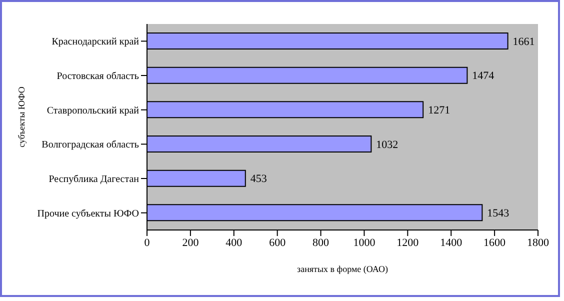 This screenshot has width=564, height=301. Describe the element at coordinates (91, 145) in the screenshot. I see `y-tick-label: Волгоградская область` at that location.